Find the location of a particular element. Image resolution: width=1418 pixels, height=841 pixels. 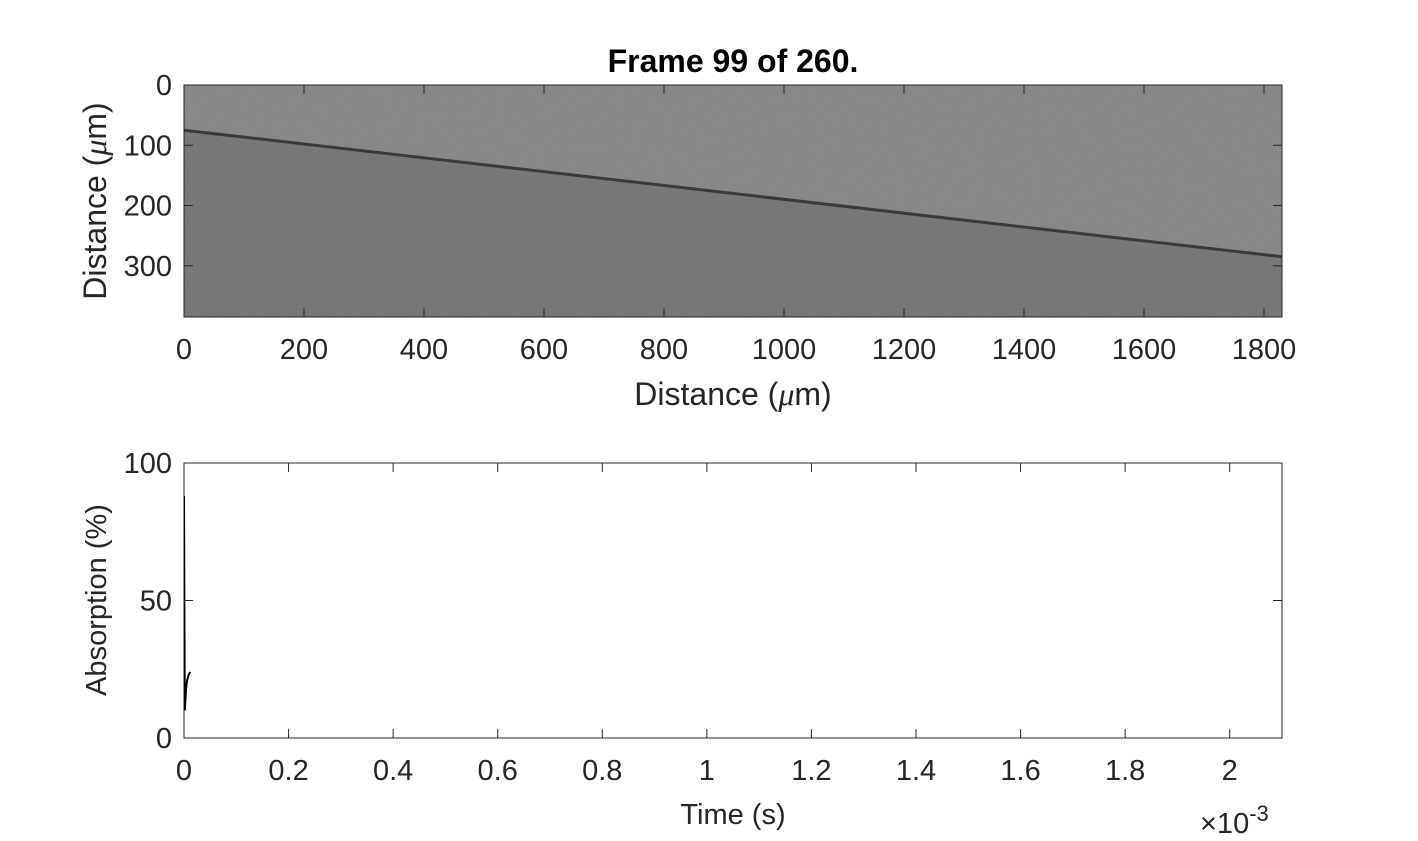

top-x-tick-label: 1400 is located at coordinates (1024, 350).